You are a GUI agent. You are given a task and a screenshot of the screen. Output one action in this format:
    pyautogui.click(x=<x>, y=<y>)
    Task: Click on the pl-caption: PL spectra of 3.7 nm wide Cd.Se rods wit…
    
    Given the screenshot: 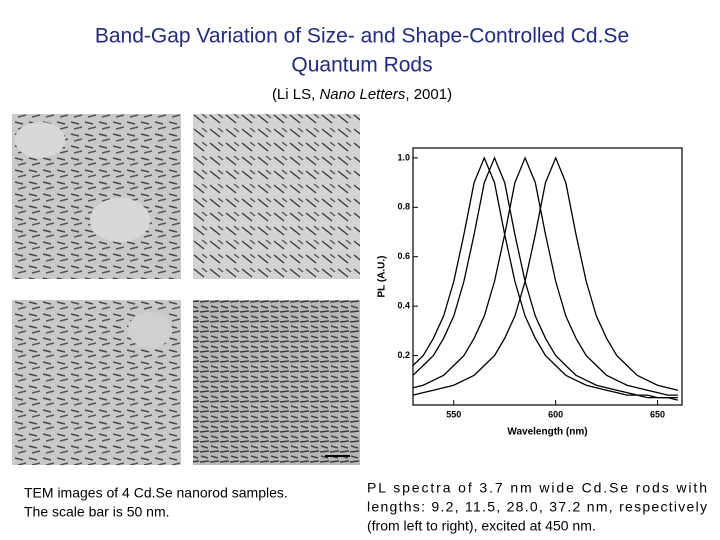 What is the action you would take?
    pyautogui.click(x=537, y=488)
    